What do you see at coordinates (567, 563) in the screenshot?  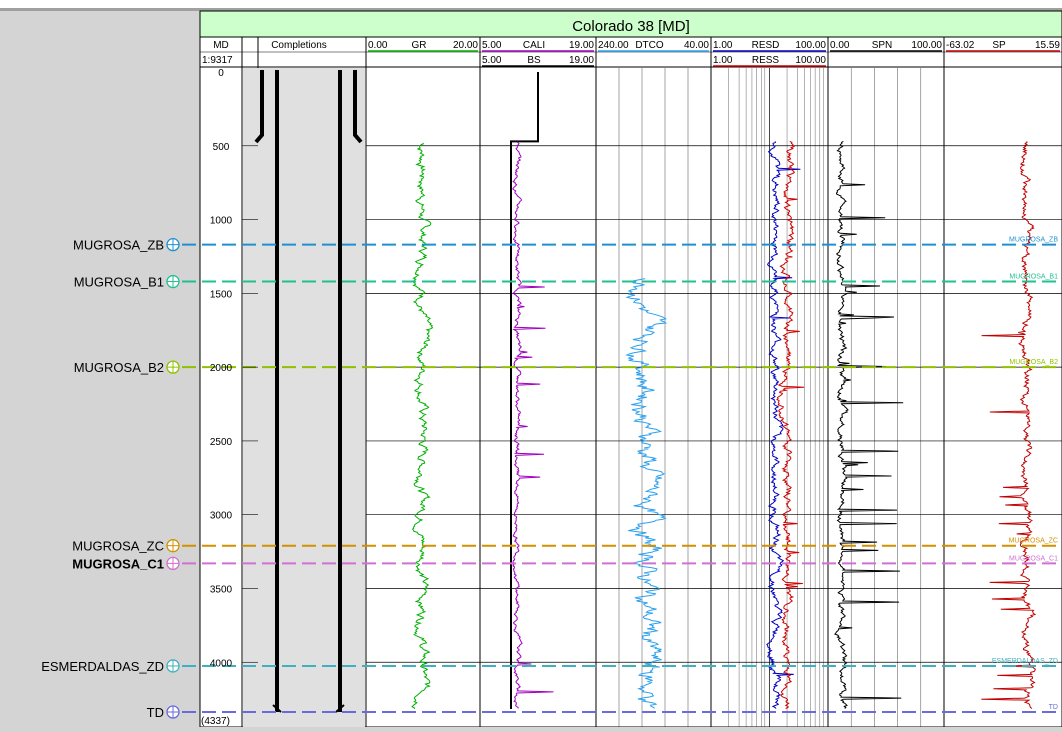 I see `formation-top-mugrosa-c1: MUGROSA_C1 MUGROSA_C1` at bounding box center [567, 563].